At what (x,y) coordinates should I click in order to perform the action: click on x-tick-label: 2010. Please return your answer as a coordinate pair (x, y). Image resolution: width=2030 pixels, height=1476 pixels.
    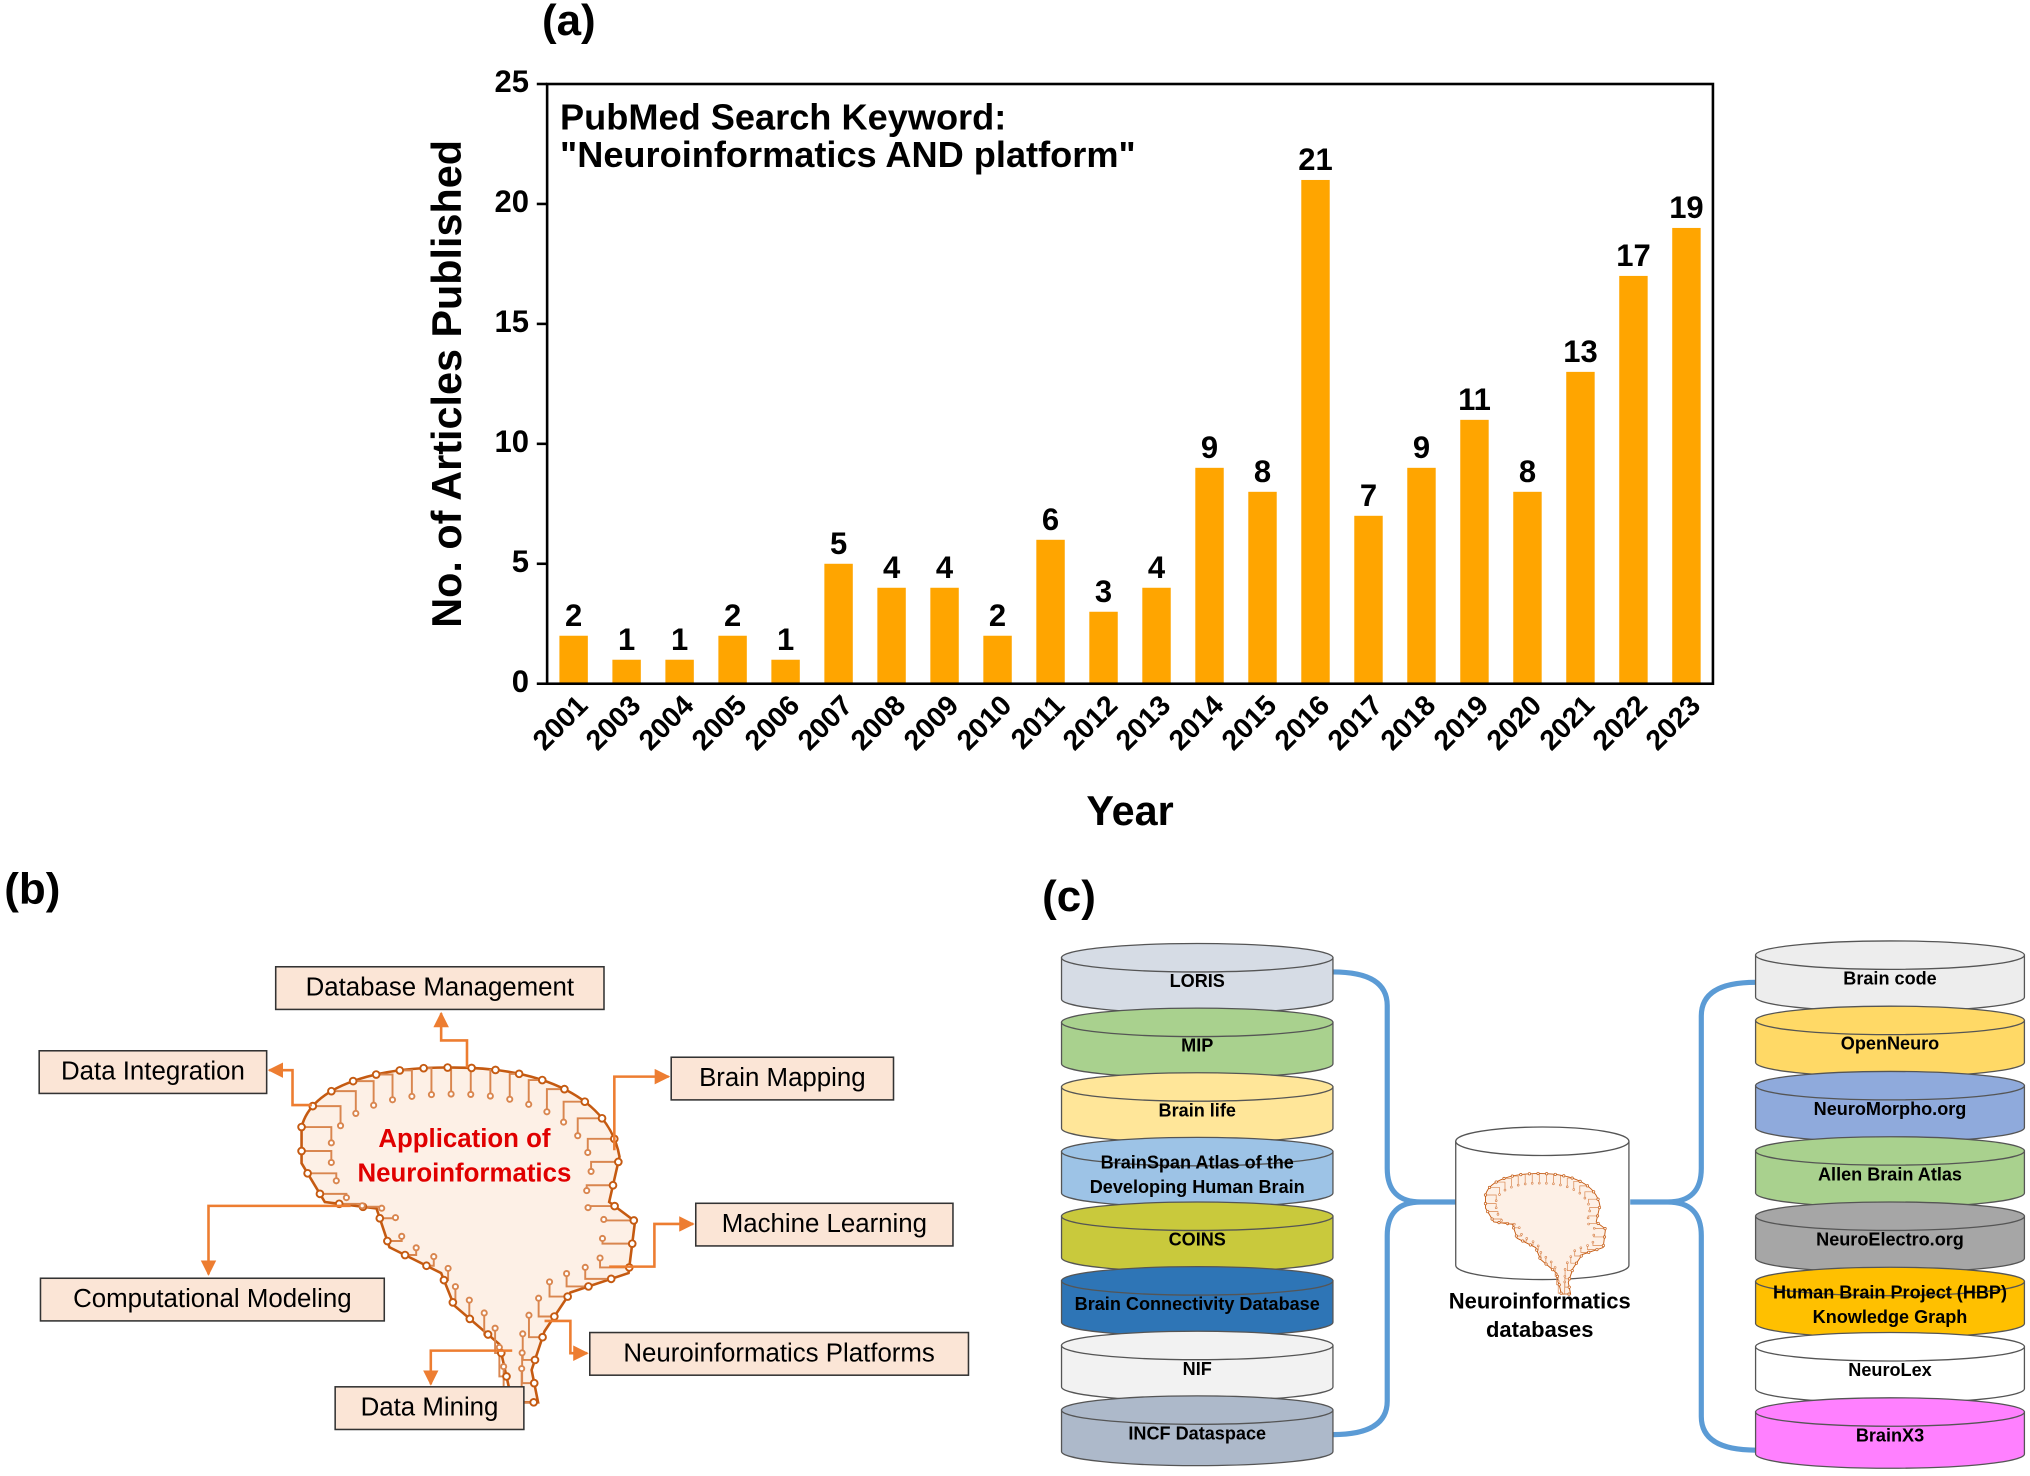
    Looking at the image, I should click on (984, 722).